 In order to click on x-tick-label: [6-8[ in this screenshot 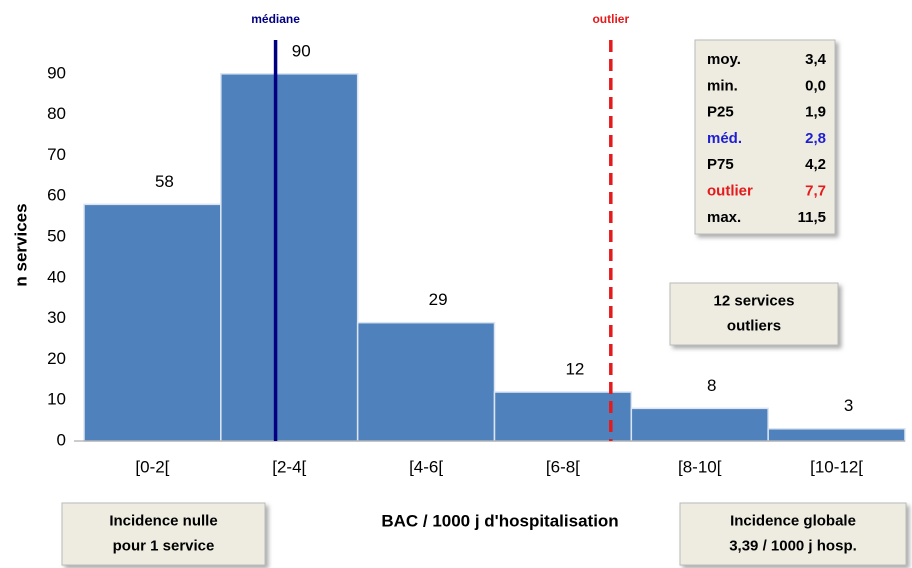, I will do `click(563, 466)`.